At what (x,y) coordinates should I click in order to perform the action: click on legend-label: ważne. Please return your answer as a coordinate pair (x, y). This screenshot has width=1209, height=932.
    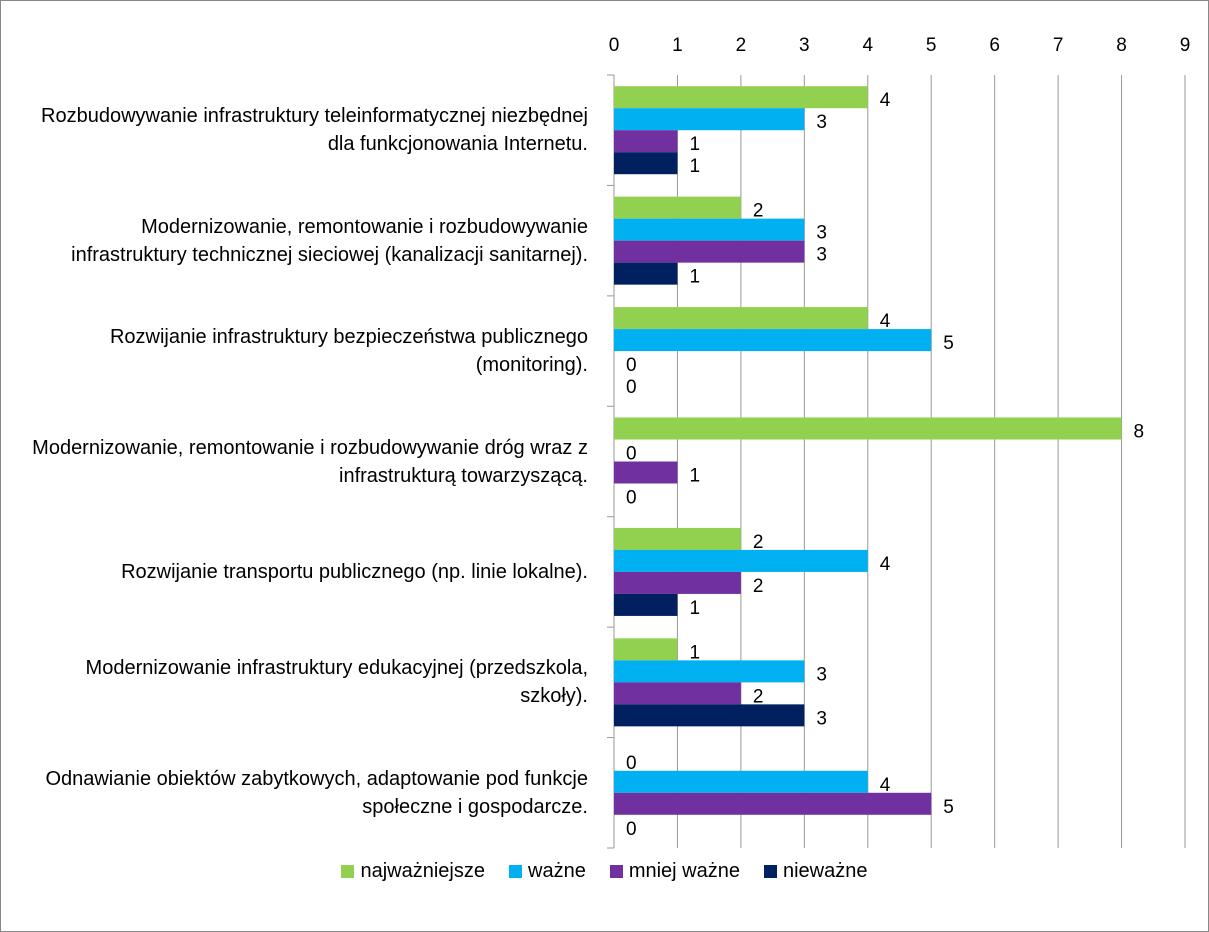
    Looking at the image, I should click on (557, 871).